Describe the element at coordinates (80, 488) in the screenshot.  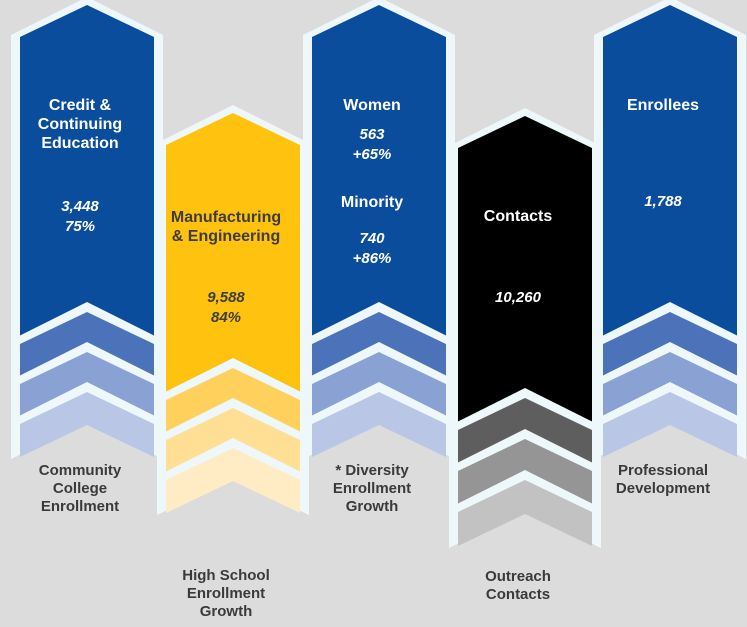
I see `community-college-footer: Community College Enrollment` at that location.